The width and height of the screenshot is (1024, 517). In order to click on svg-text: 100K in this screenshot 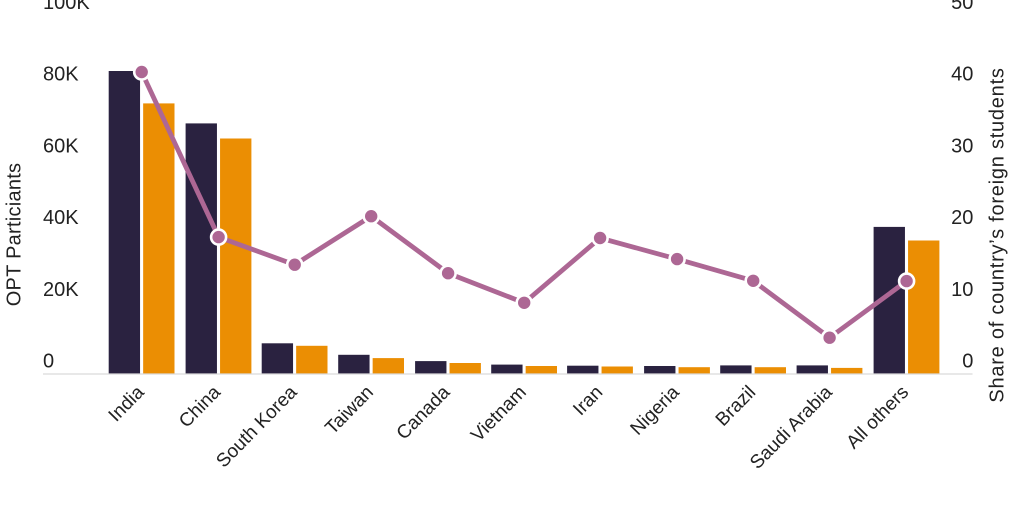, I will do `click(66, 7)`.